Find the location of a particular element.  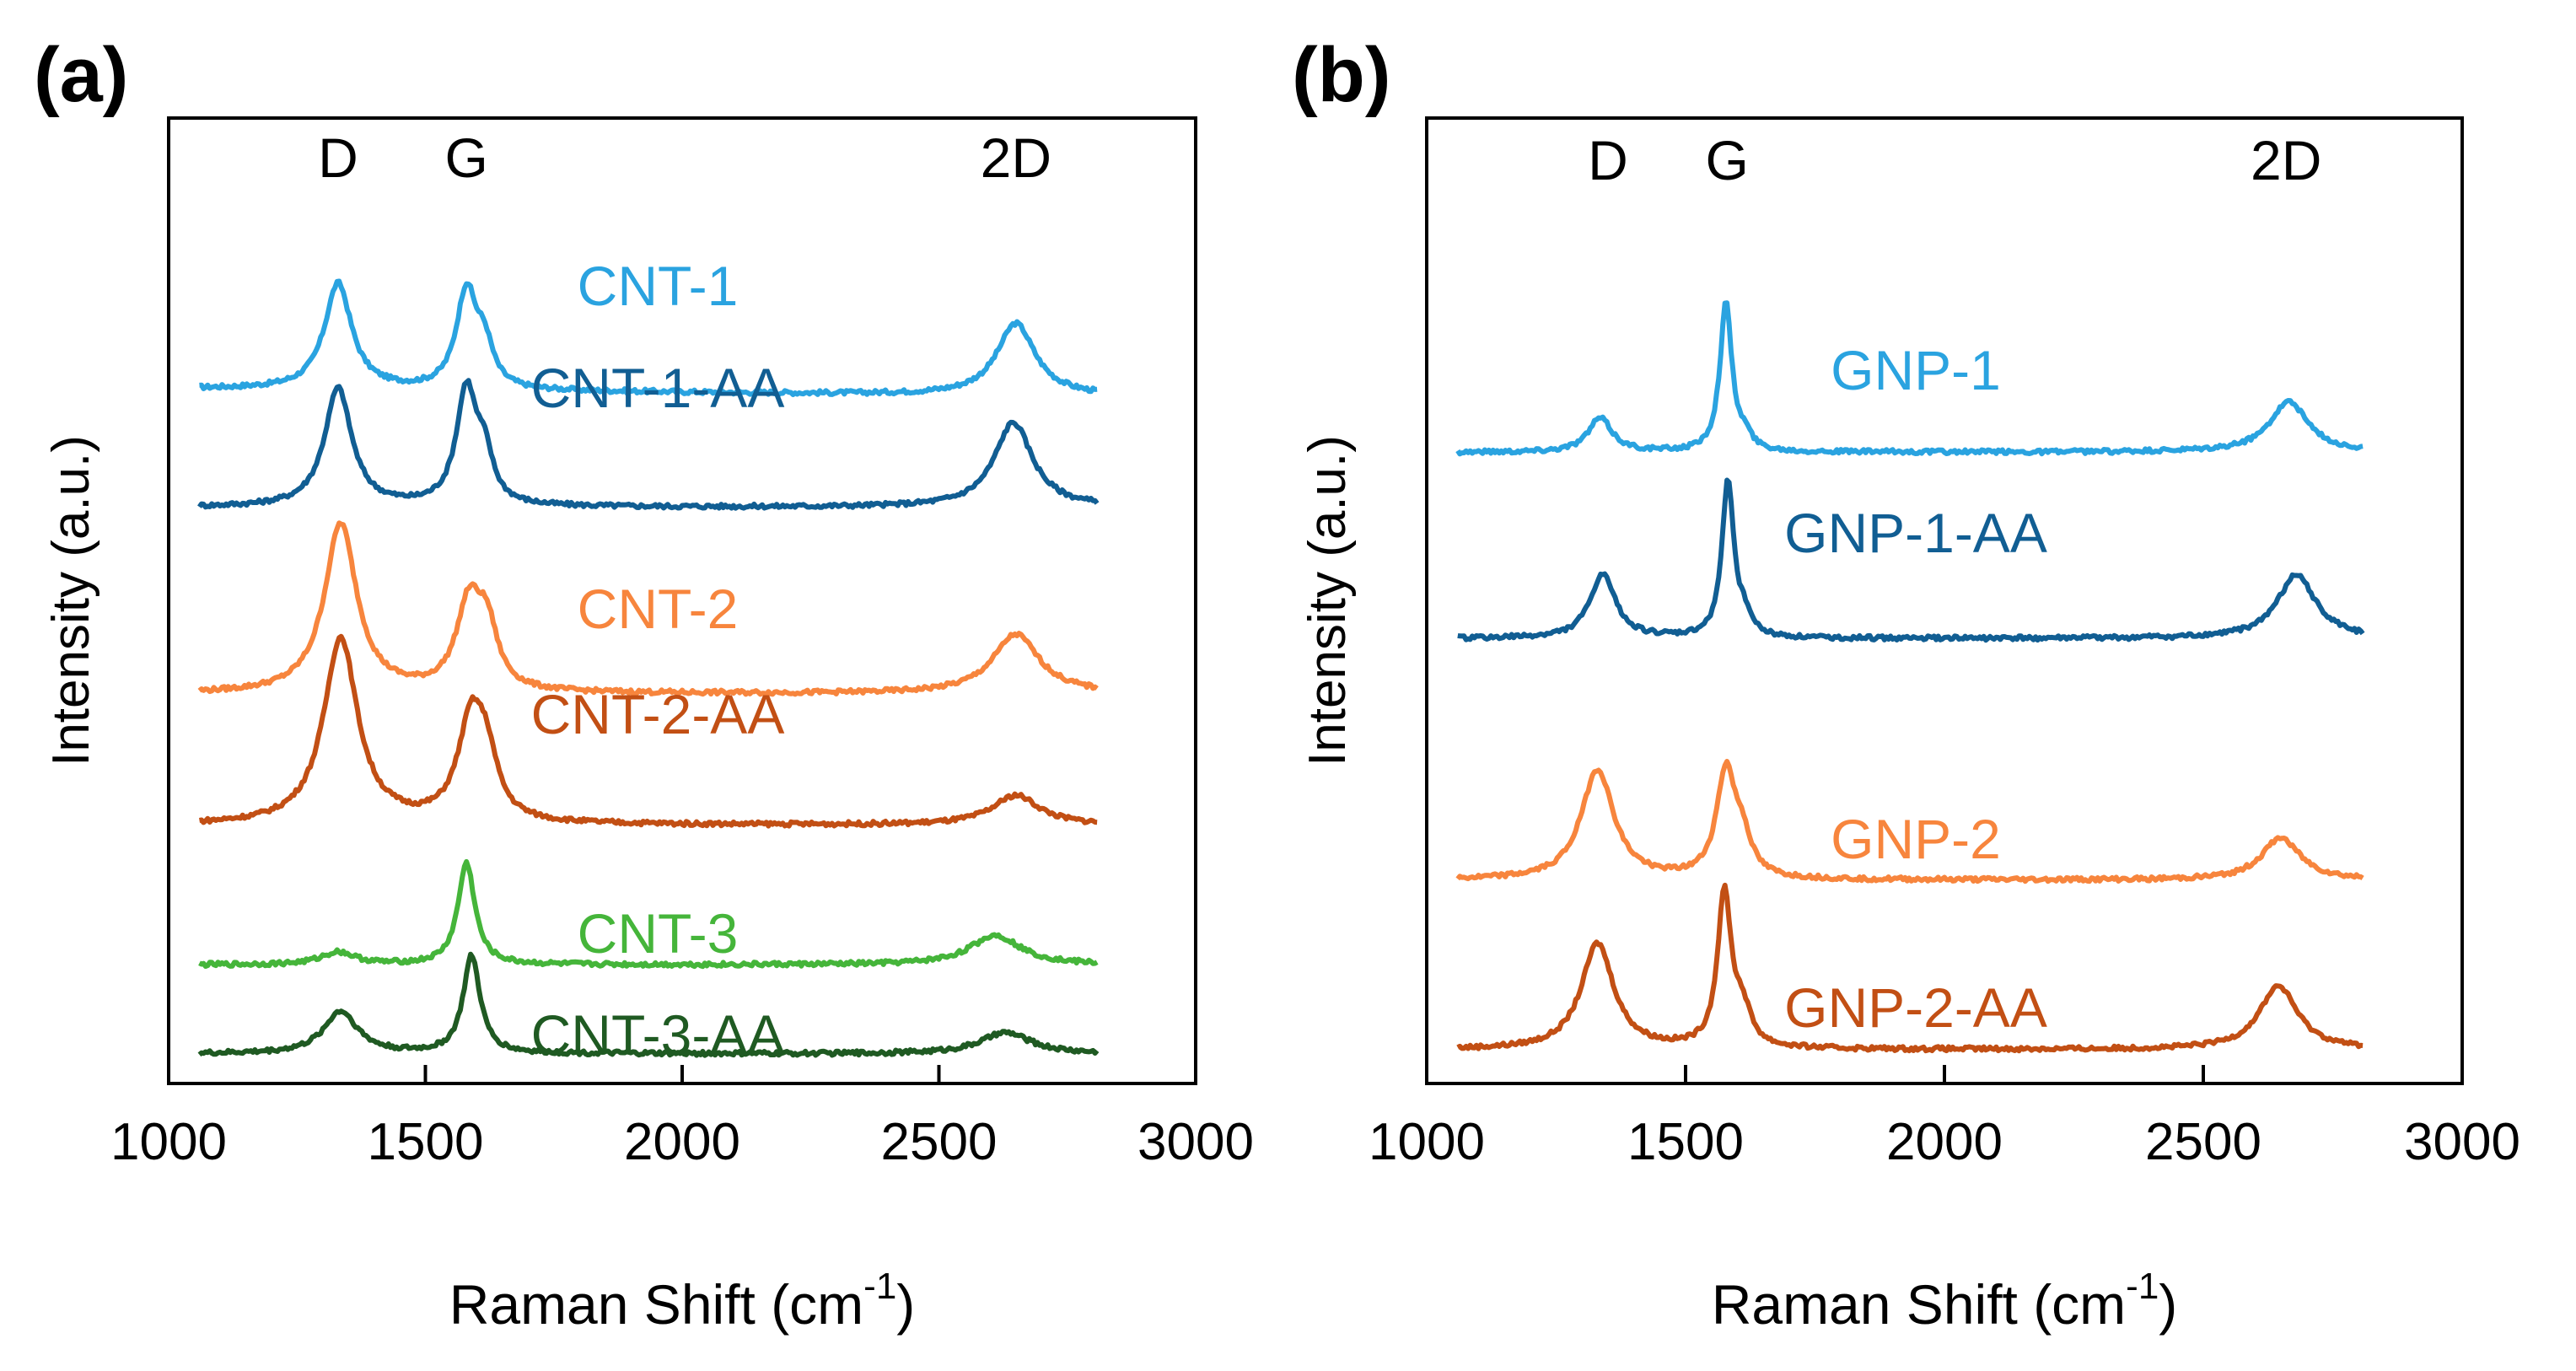

series-label-cnt-3: CNT-3 is located at coordinates (658, 933).